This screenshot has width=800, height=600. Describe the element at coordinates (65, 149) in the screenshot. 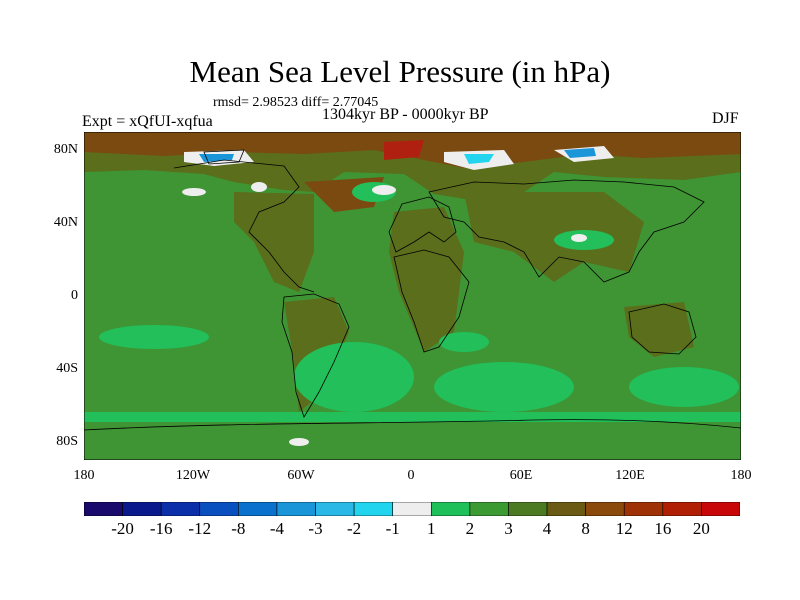

I see `lat-tick-label: 80N` at that location.